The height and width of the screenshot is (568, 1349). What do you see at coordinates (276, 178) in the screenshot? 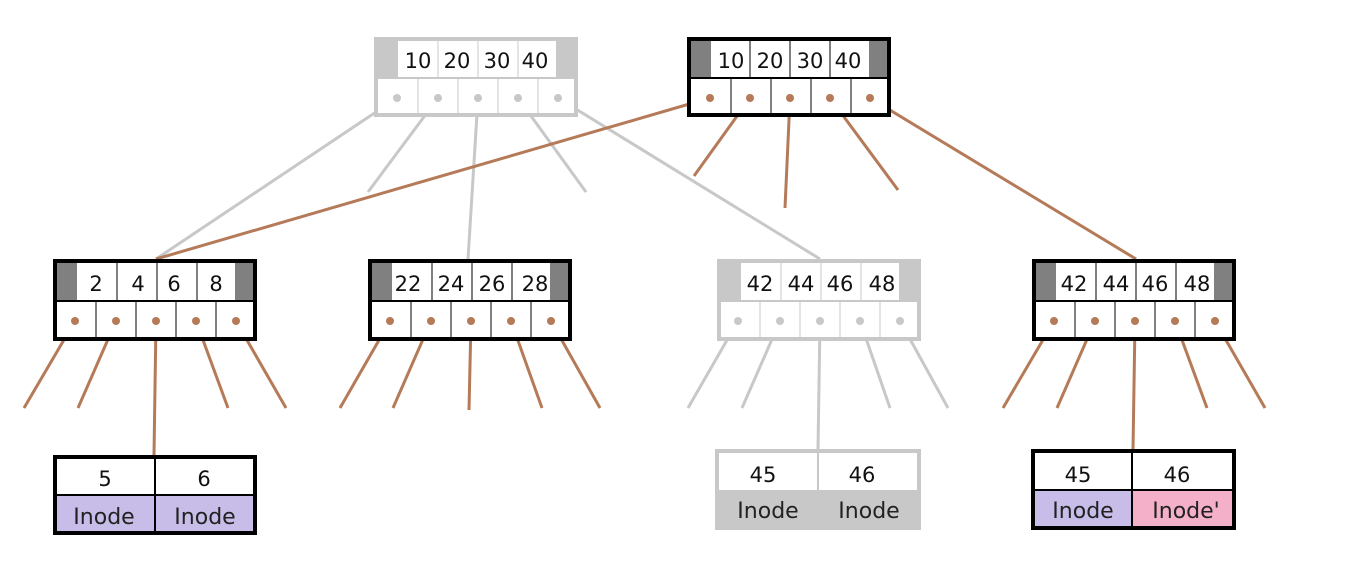
I see `edge-old-root-to-node-a` at bounding box center [276, 178].